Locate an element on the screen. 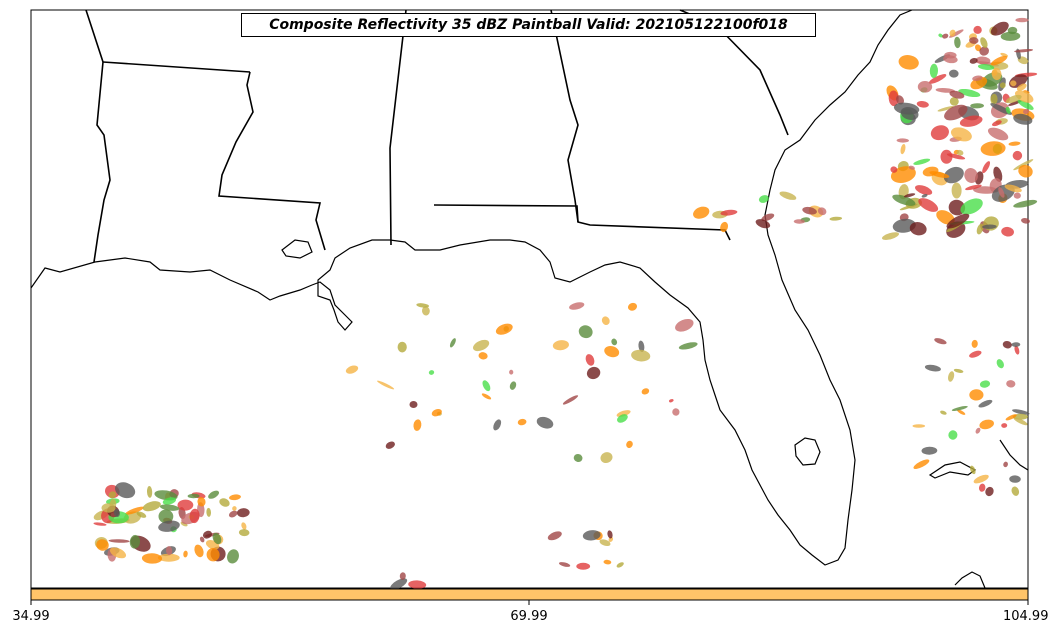 This screenshot has height=633, width=1062. bahamas-andros is located at coordinates (952, 470).